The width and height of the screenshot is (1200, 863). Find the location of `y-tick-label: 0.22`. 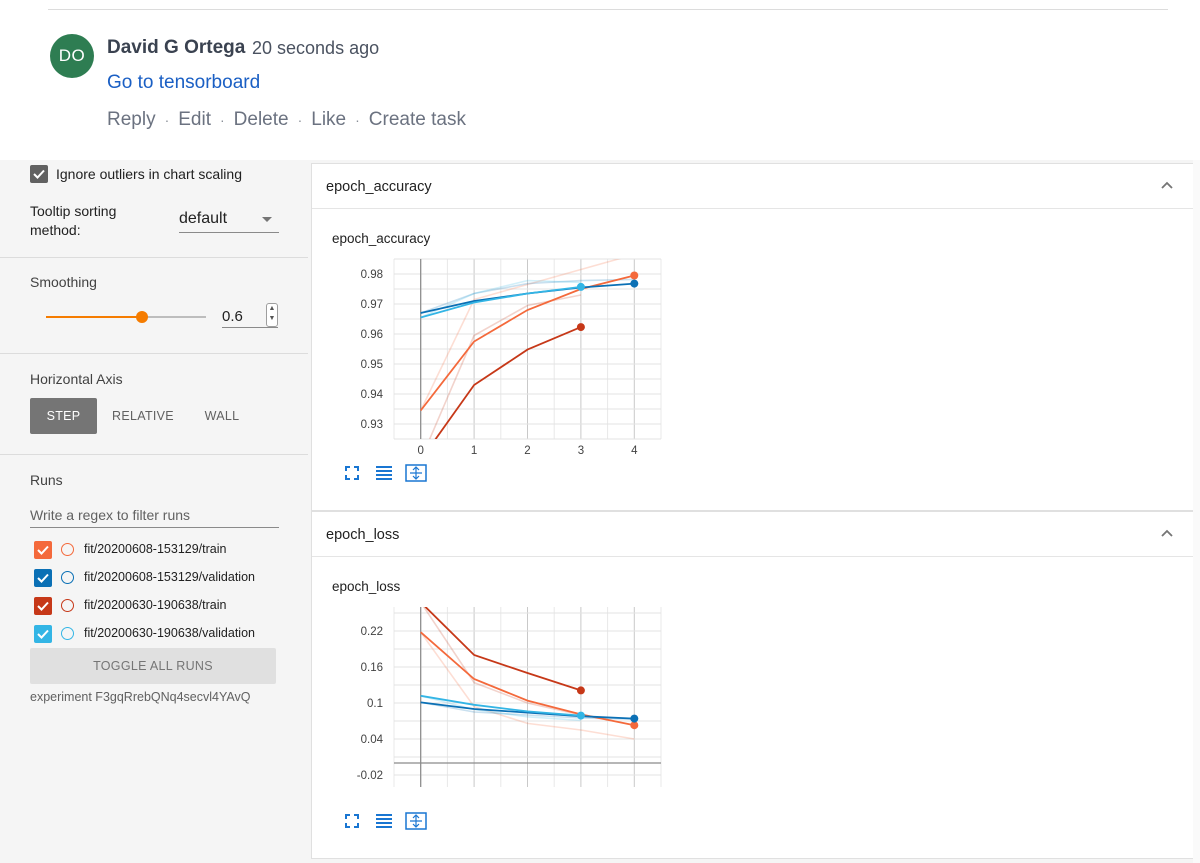

y-tick-label: 0.22 is located at coordinates (372, 632).